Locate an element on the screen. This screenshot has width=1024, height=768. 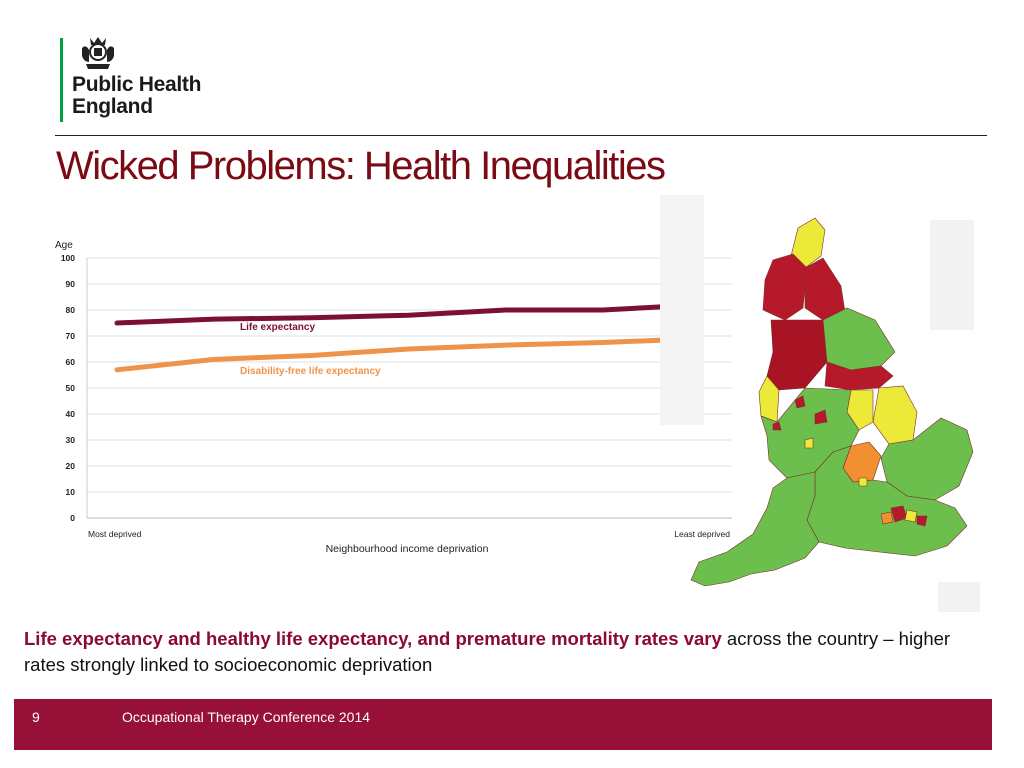
logo-line1: Public Health is located at coordinates (137, 84).